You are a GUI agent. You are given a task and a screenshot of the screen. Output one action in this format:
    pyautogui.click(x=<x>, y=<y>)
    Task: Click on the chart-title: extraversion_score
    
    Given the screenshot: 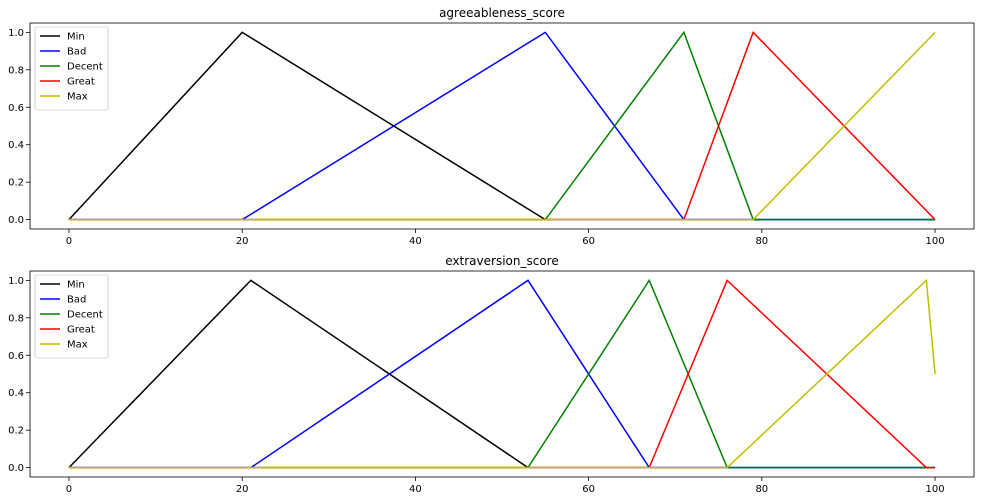 What is the action you would take?
    pyautogui.click(x=501, y=261)
    